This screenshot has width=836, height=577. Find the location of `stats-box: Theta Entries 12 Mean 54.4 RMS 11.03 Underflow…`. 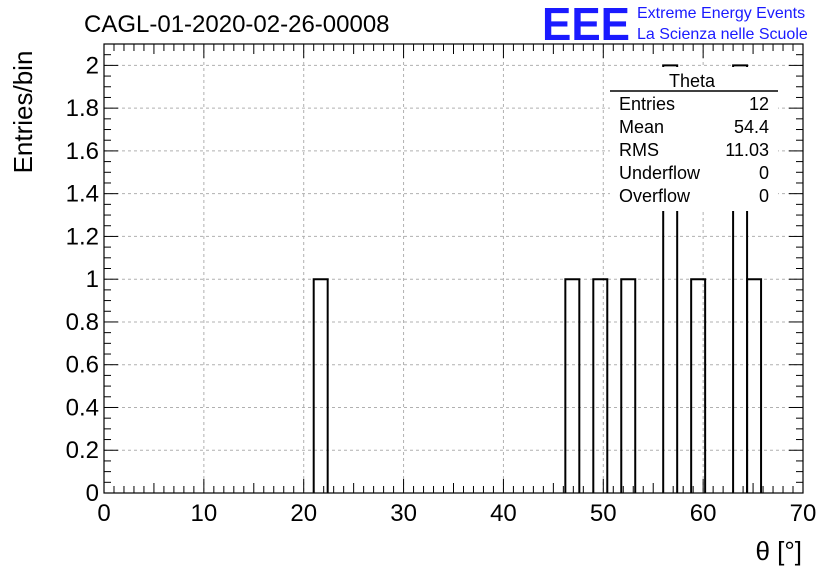

stats-box: Theta Entries 12 Mean 54.4 RMS 11.03 Underflow… is located at coordinates (694, 139).